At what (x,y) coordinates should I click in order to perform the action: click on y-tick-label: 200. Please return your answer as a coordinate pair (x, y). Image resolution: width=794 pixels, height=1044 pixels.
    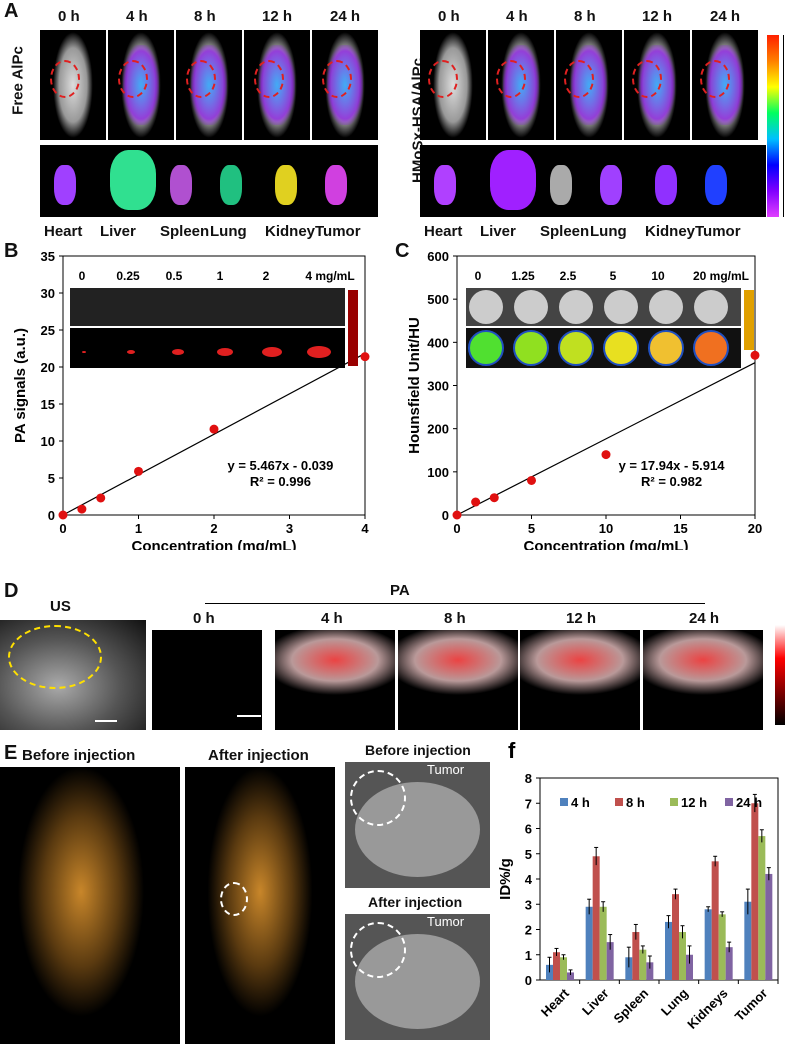
    Looking at the image, I should click on (438, 429).